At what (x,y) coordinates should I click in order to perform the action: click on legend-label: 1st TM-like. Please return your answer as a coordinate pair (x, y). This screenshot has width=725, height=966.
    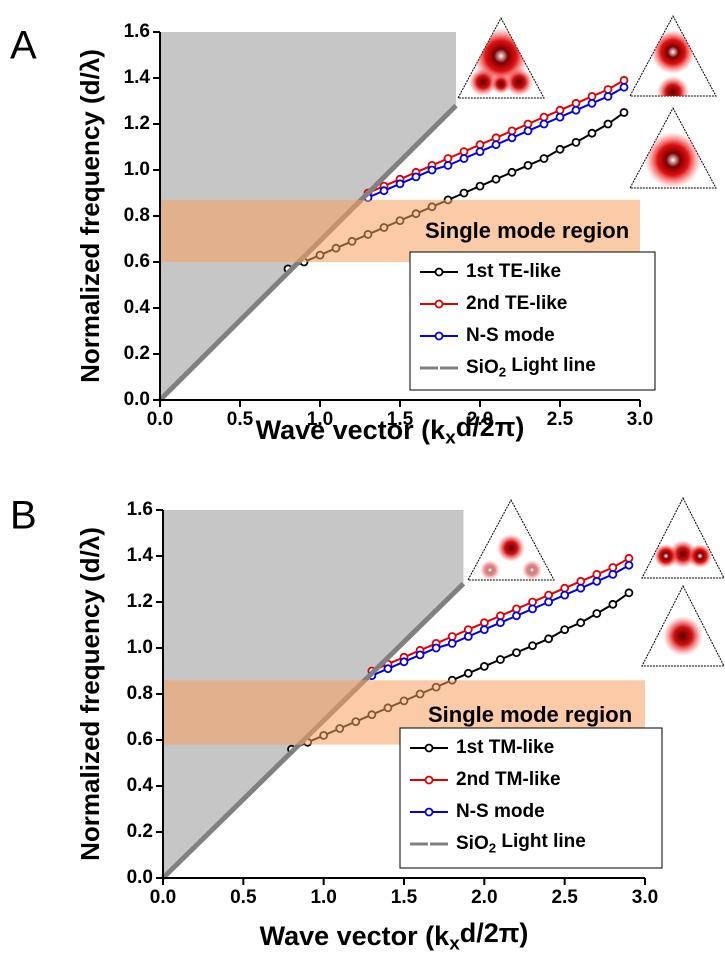
    Looking at the image, I should click on (505, 747).